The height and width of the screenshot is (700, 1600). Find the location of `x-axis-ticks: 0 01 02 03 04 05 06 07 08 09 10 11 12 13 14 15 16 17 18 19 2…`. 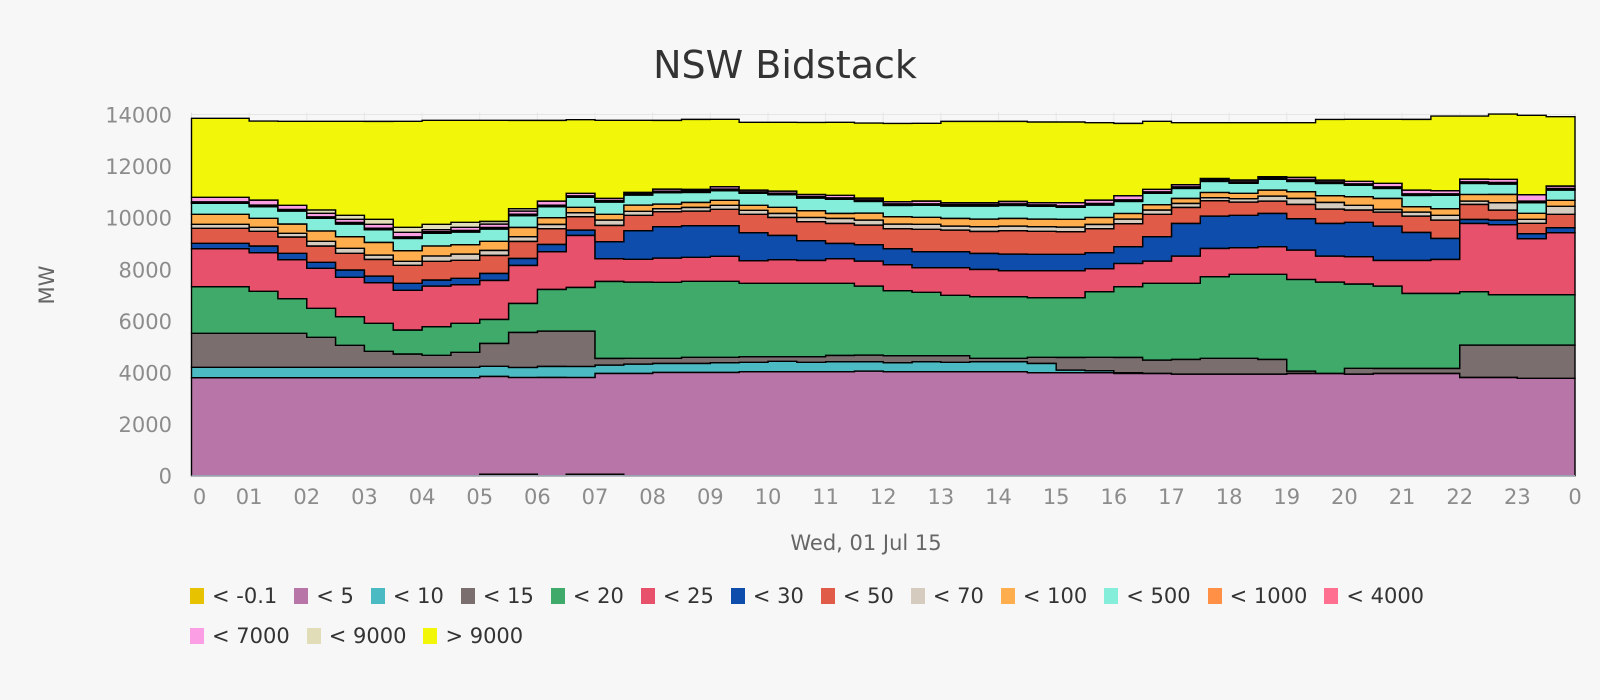

x-axis-ticks: 0 01 02 03 04 05 06 07 08 09 10 11 12 13 14 15 16 17 18 19 2… is located at coordinates (887, 497).